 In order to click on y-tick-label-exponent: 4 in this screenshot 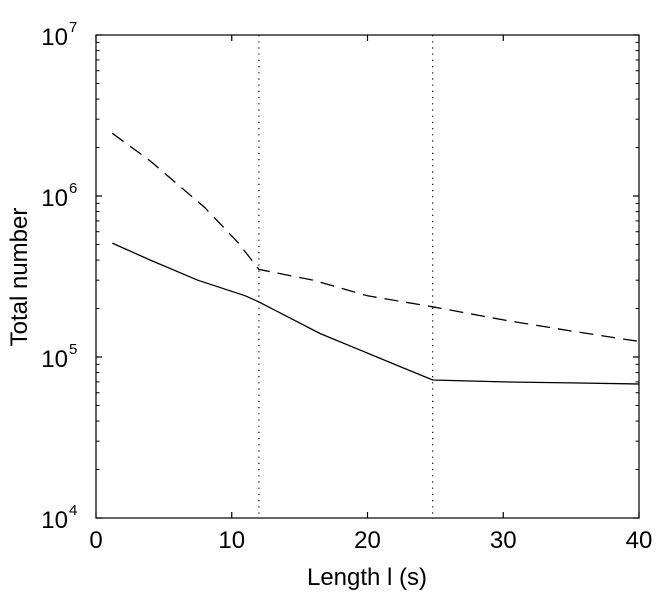, I will do `click(73, 510)`.